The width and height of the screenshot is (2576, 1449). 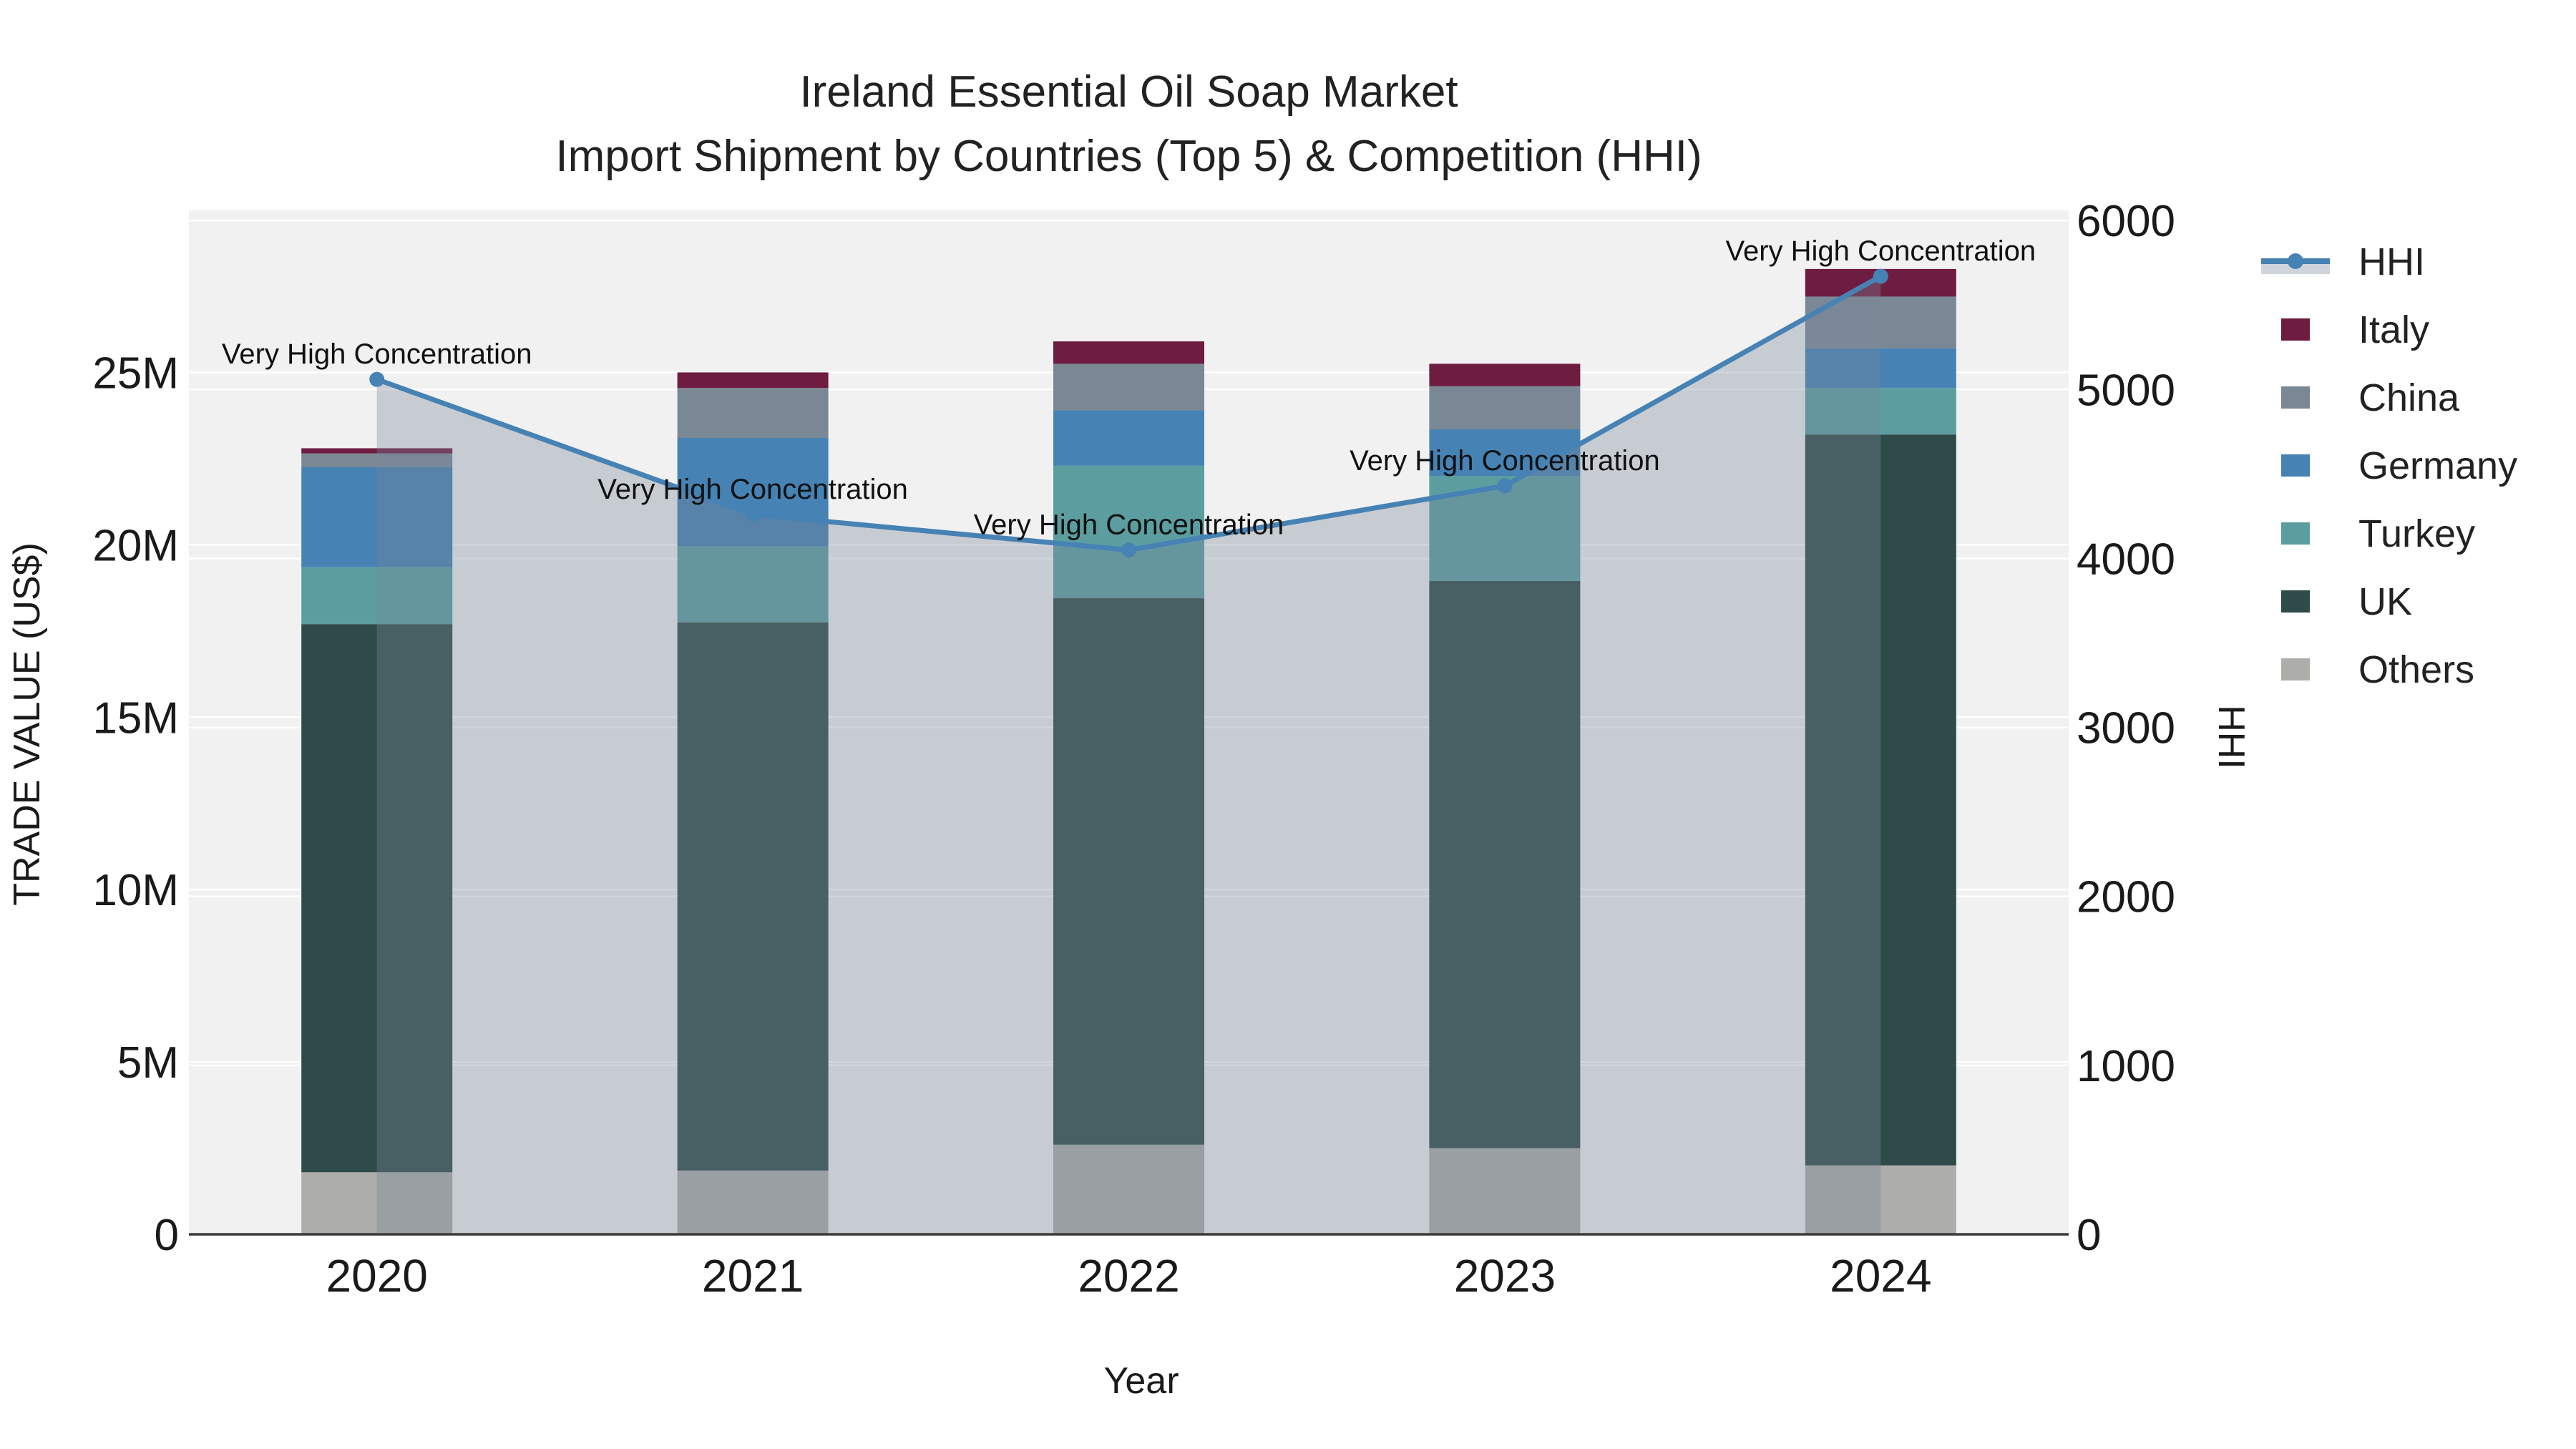 I want to click on y-axis-title-right: HHI, so click(x=2231, y=737).